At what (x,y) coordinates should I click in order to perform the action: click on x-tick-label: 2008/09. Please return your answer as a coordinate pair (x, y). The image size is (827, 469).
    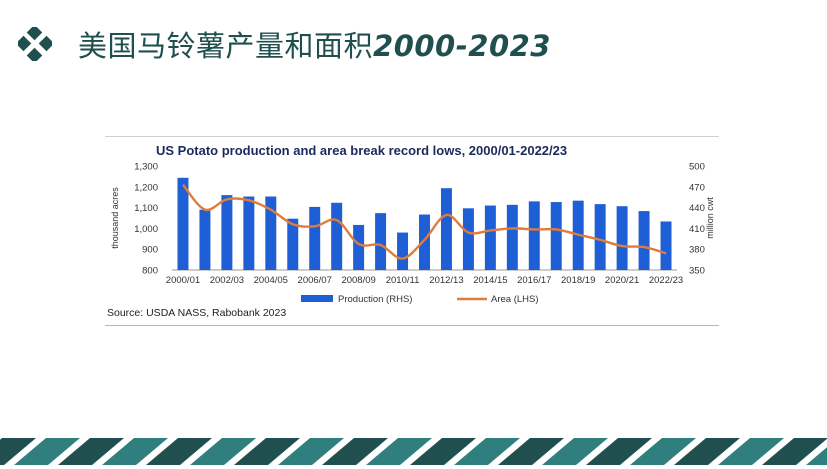
    Looking at the image, I should click on (358, 280).